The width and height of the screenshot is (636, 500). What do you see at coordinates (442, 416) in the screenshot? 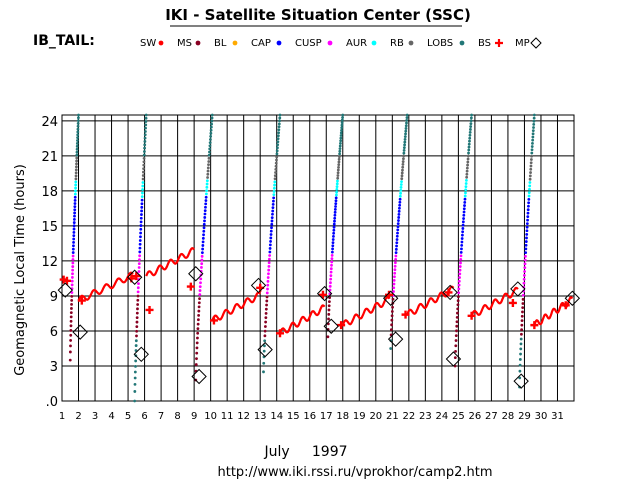
I see `x-tick-label: 24` at bounding box center [442, 416].